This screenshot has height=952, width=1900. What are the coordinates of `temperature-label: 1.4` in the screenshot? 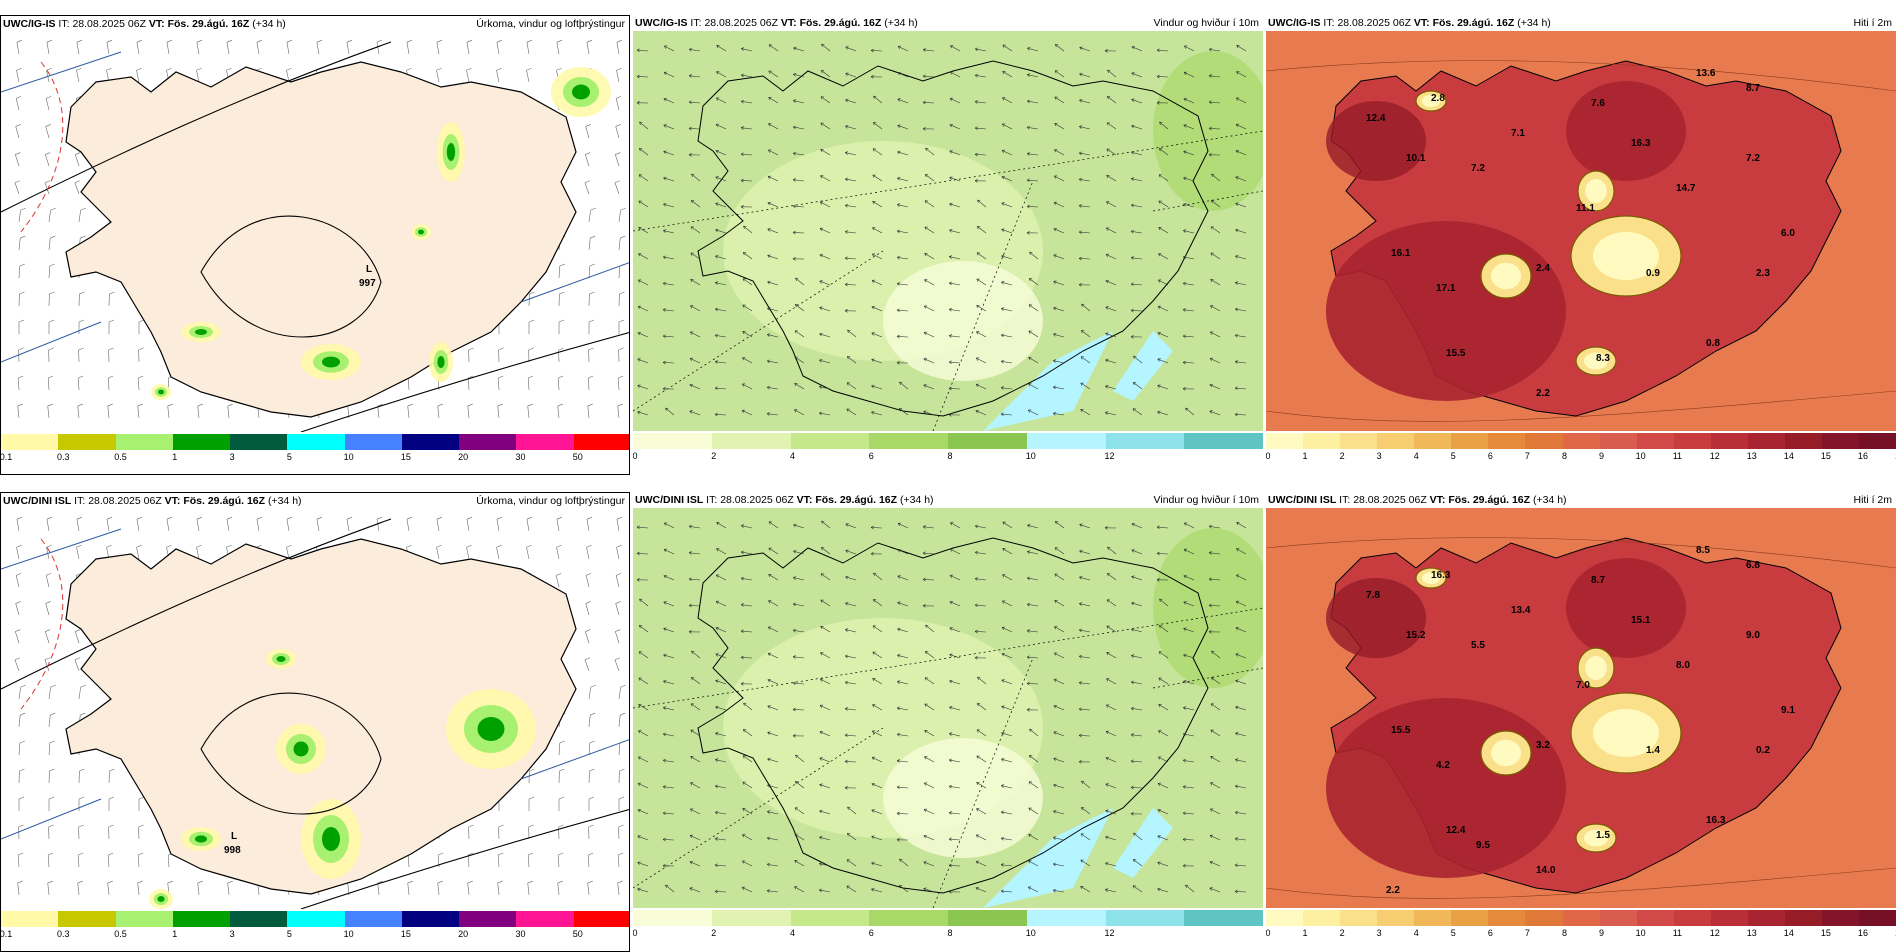 It's located at (1653, 750).